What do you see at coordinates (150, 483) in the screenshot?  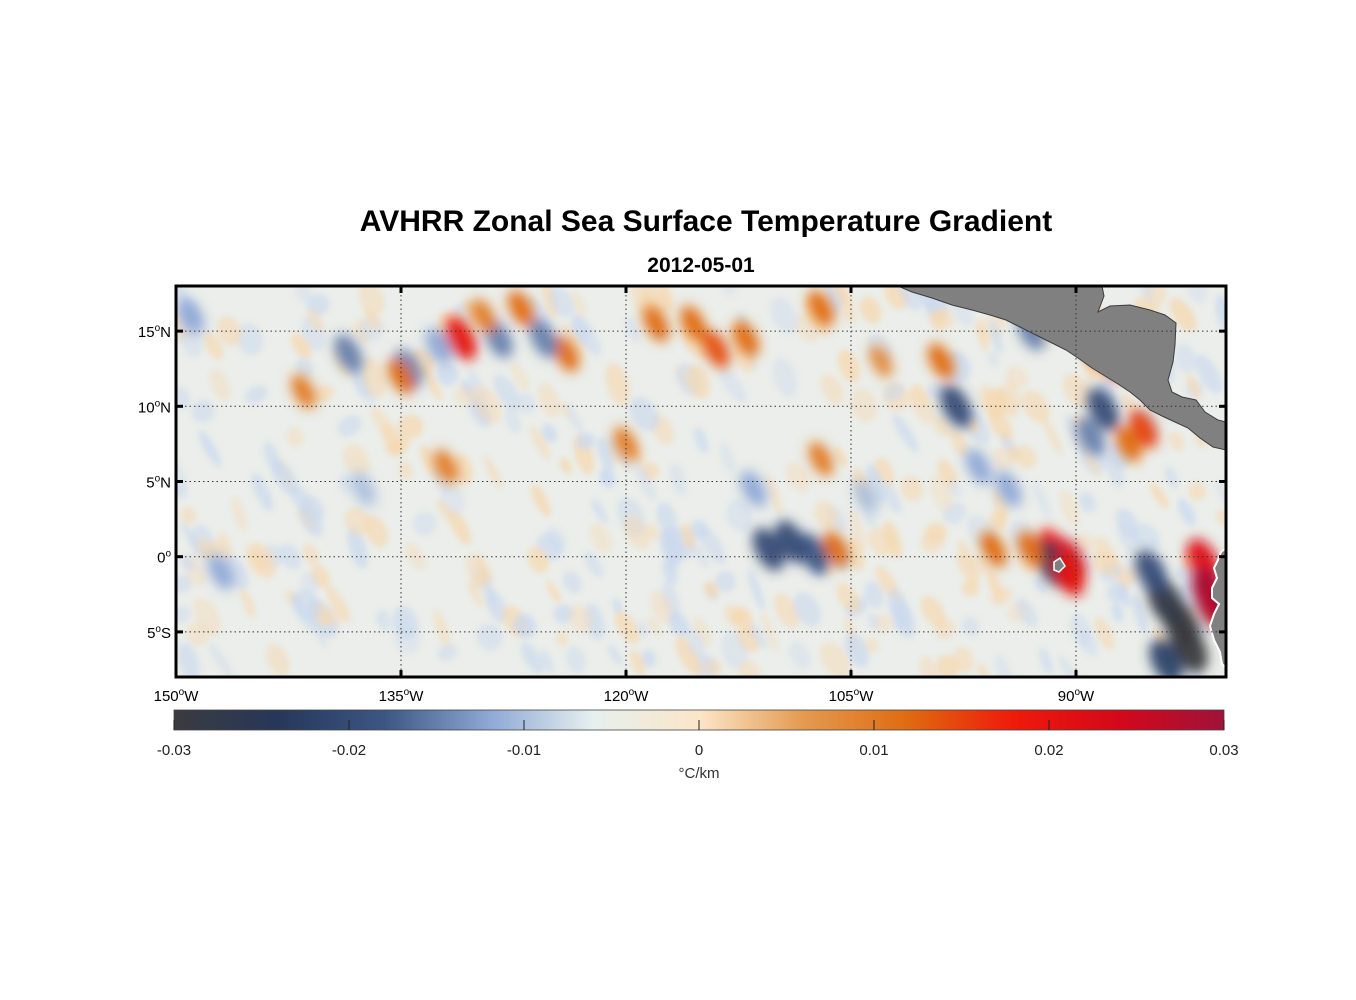 I see `latitude-label-number: 5` at bounding box center [150, 483].